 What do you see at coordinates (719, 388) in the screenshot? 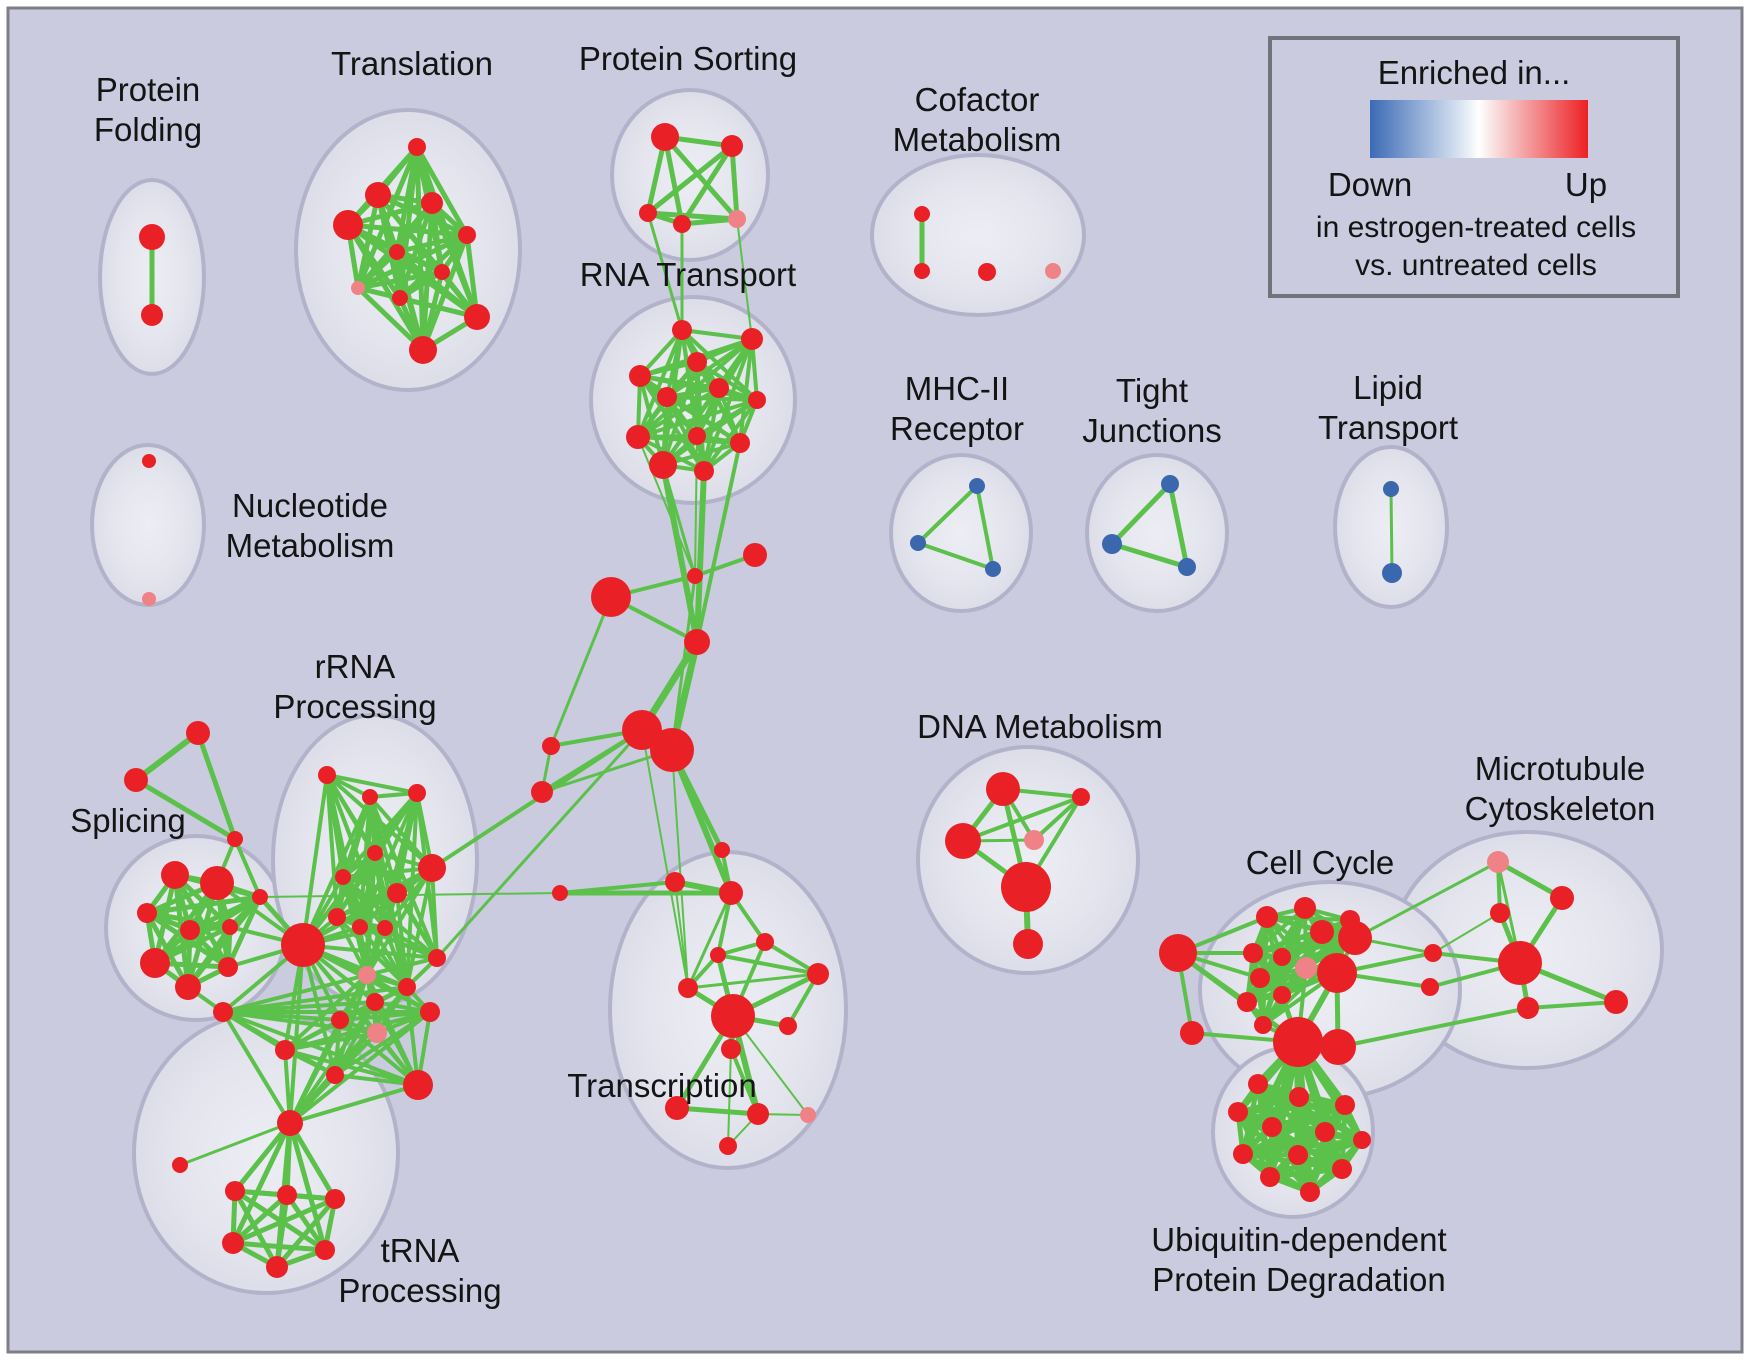
I see `node-r5` at bounding box center [719, 388].